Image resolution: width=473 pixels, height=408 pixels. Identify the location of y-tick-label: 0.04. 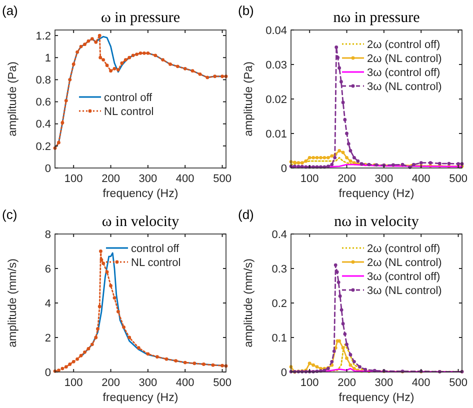
(276, 30).